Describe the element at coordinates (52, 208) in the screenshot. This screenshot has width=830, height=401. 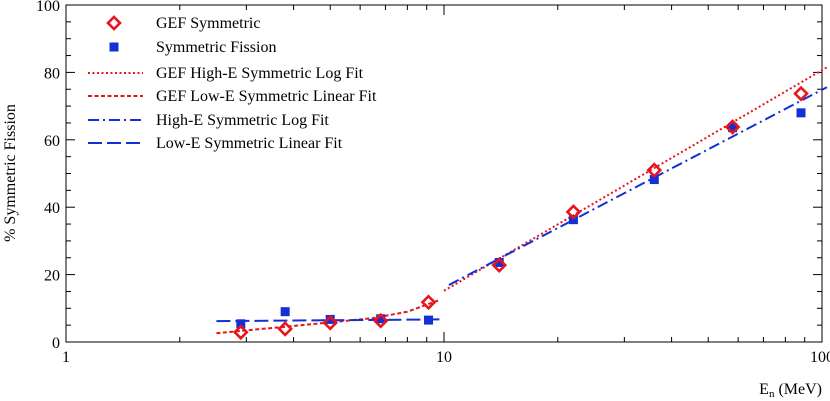
I see `y-tick-label: 40` at that location.